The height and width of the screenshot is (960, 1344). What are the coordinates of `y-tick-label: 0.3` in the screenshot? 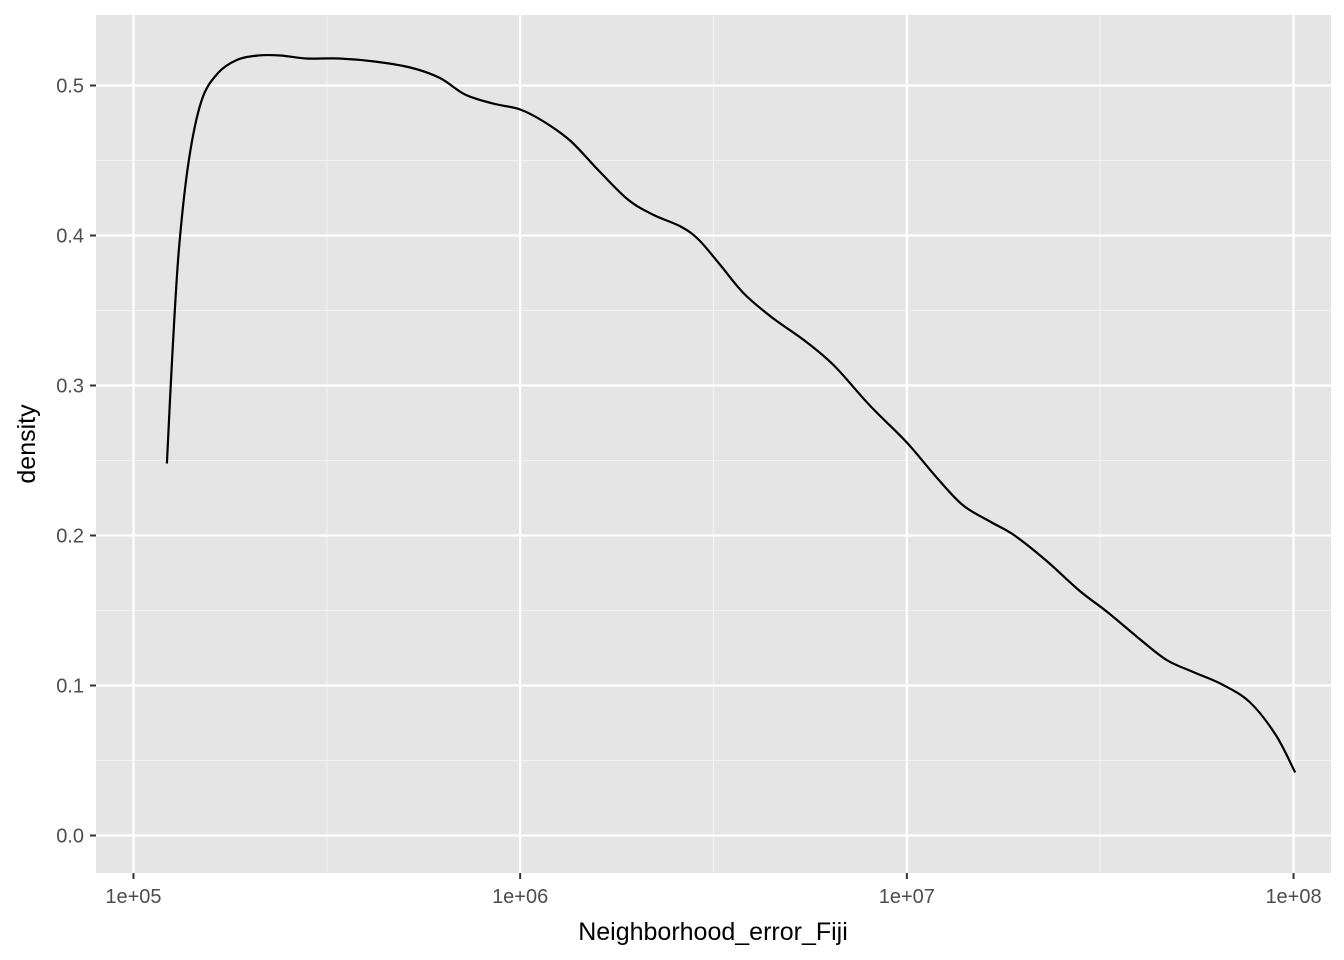 It's located at (70, 387).